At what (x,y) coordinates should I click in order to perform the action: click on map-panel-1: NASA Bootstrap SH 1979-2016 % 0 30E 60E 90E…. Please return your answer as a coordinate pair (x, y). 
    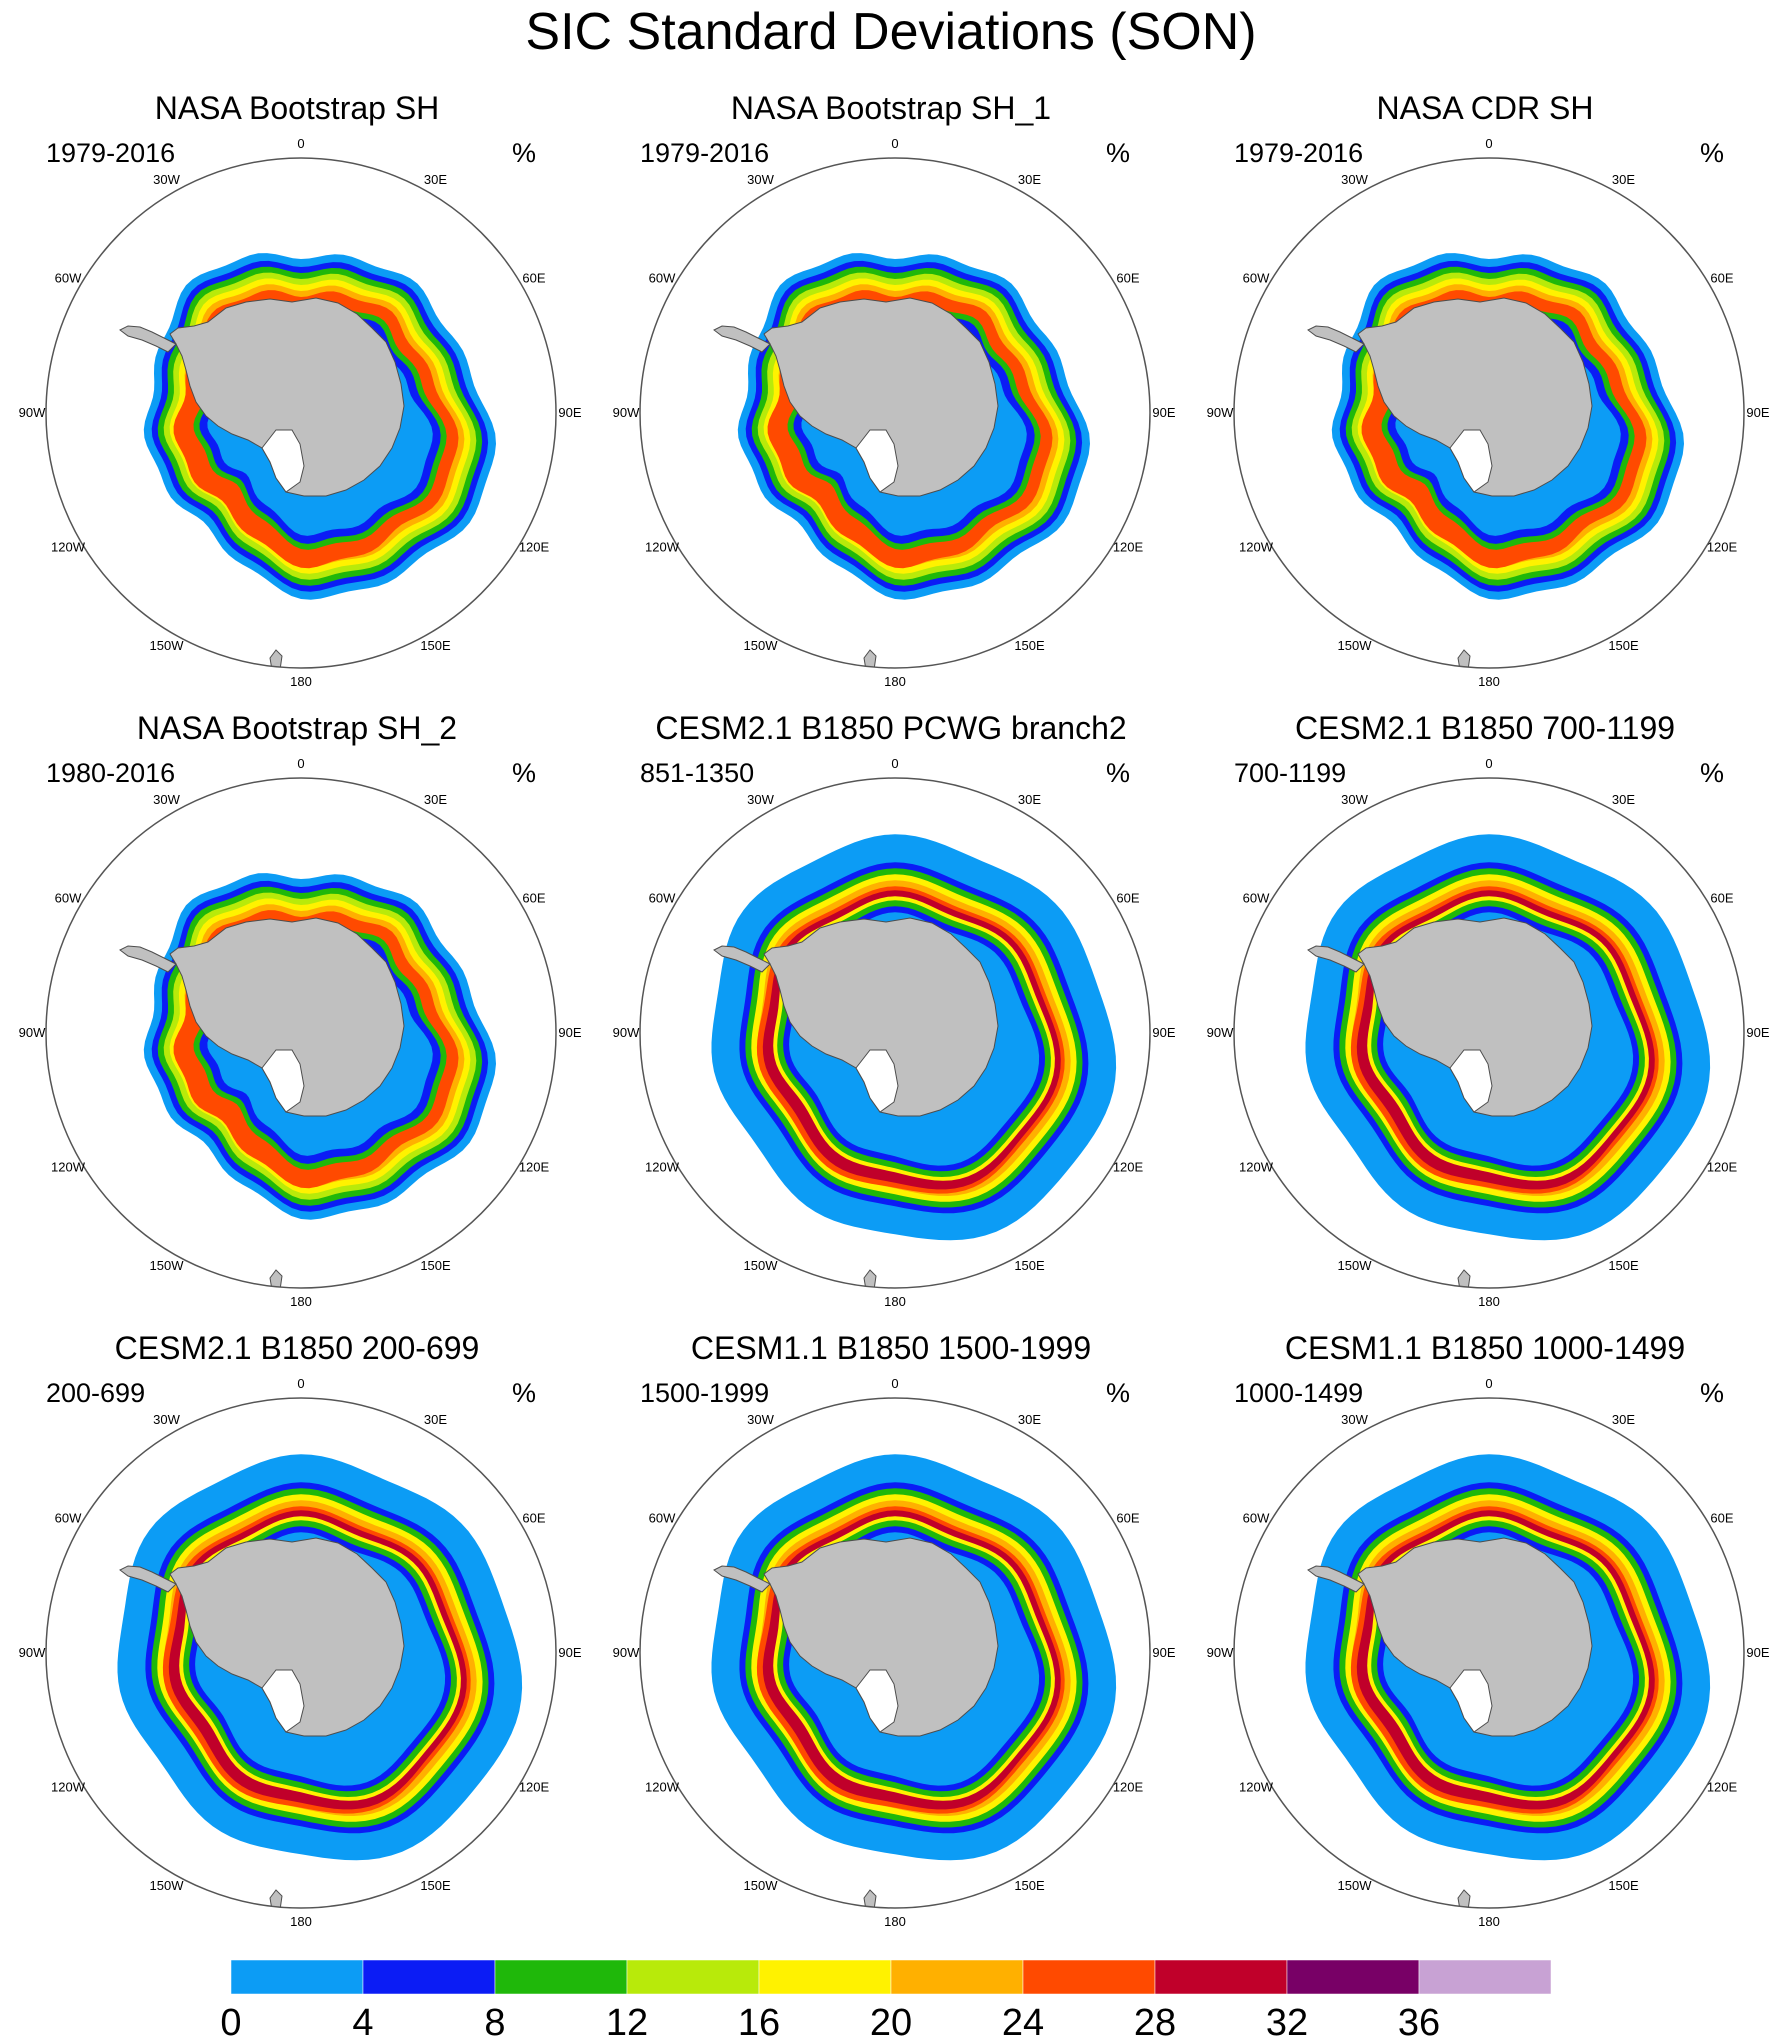
    Looking at the image, I should click on (297, 400).